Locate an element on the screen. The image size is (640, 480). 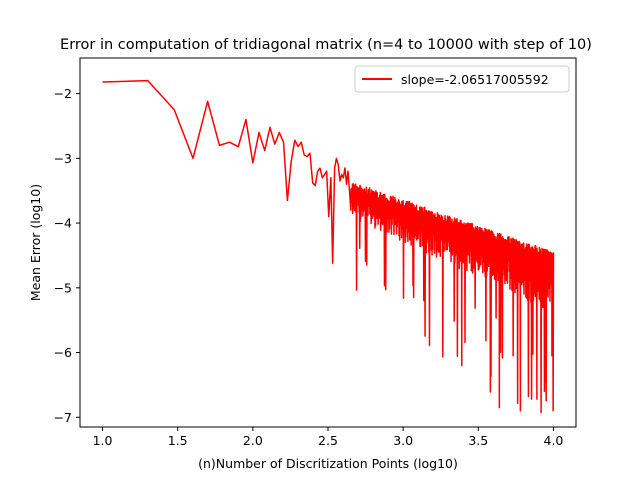
x-tick-label: 2.5 is located at coordinates (328, 440).